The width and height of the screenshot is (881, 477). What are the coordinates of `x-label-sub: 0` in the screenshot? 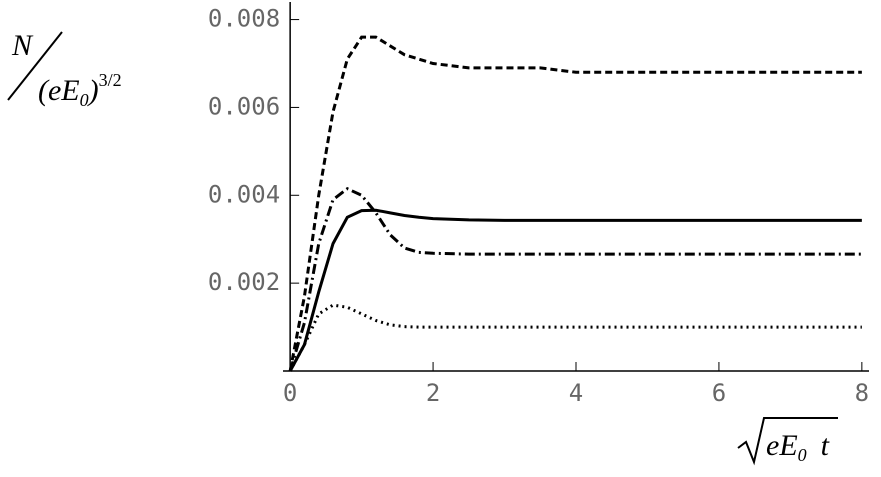 It's located at (802, 455).